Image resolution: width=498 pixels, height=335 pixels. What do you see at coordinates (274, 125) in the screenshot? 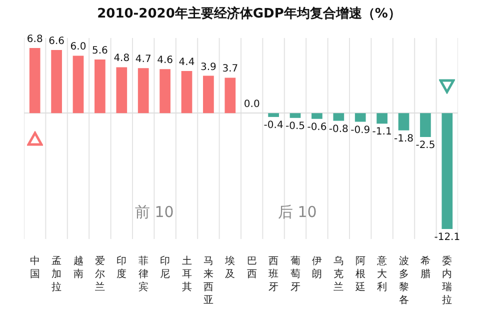
I see `data-label: -0.4` at bounding box center [274, 125].